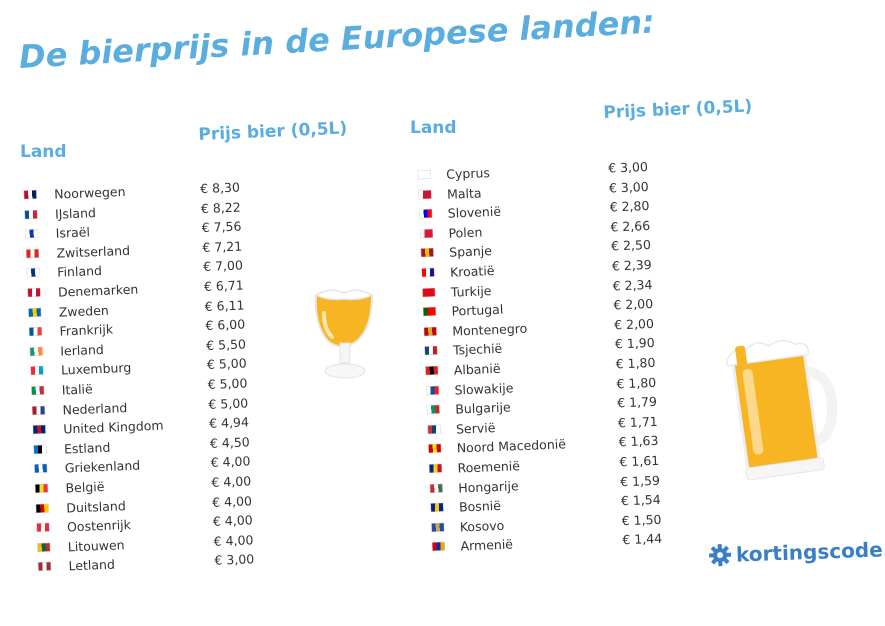 This screenshot has height=626, width=885. I want to click on country-name: Armenië, so click(487, 545).